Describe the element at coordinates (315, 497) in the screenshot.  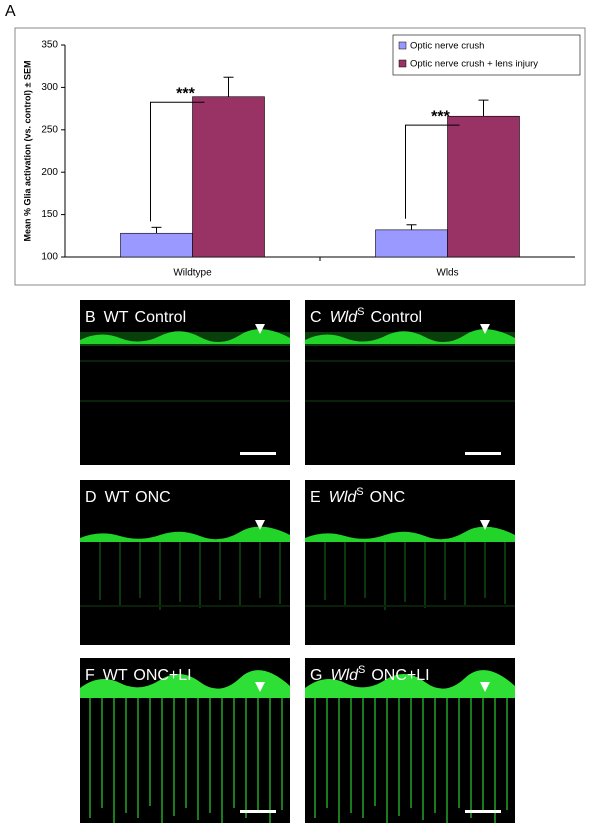
I see `panel-letter: E` at that location.